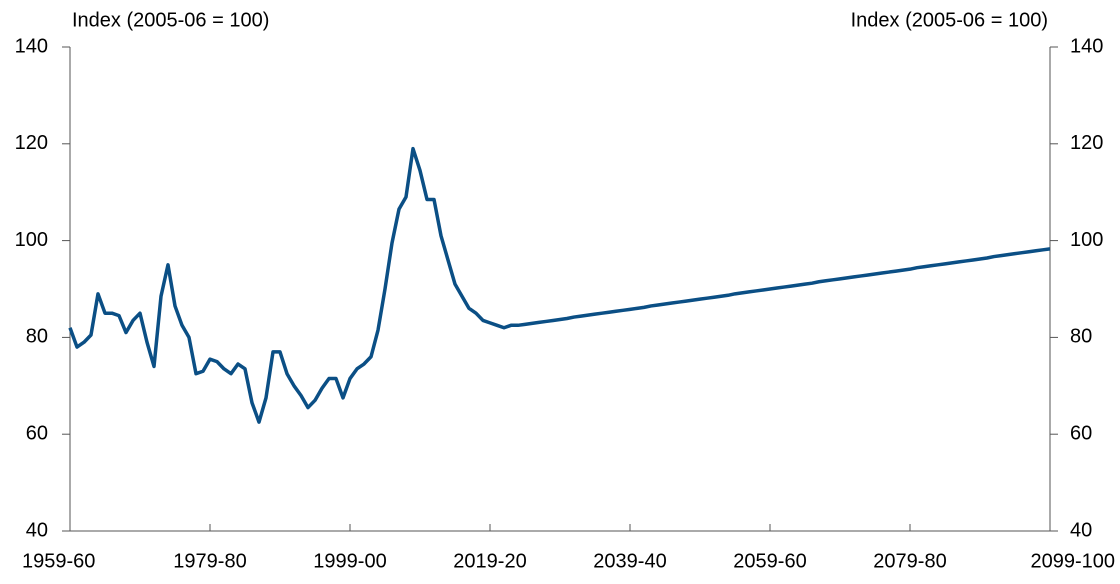  I want to click on y2-tick-label: 100, so click(1086, 240).